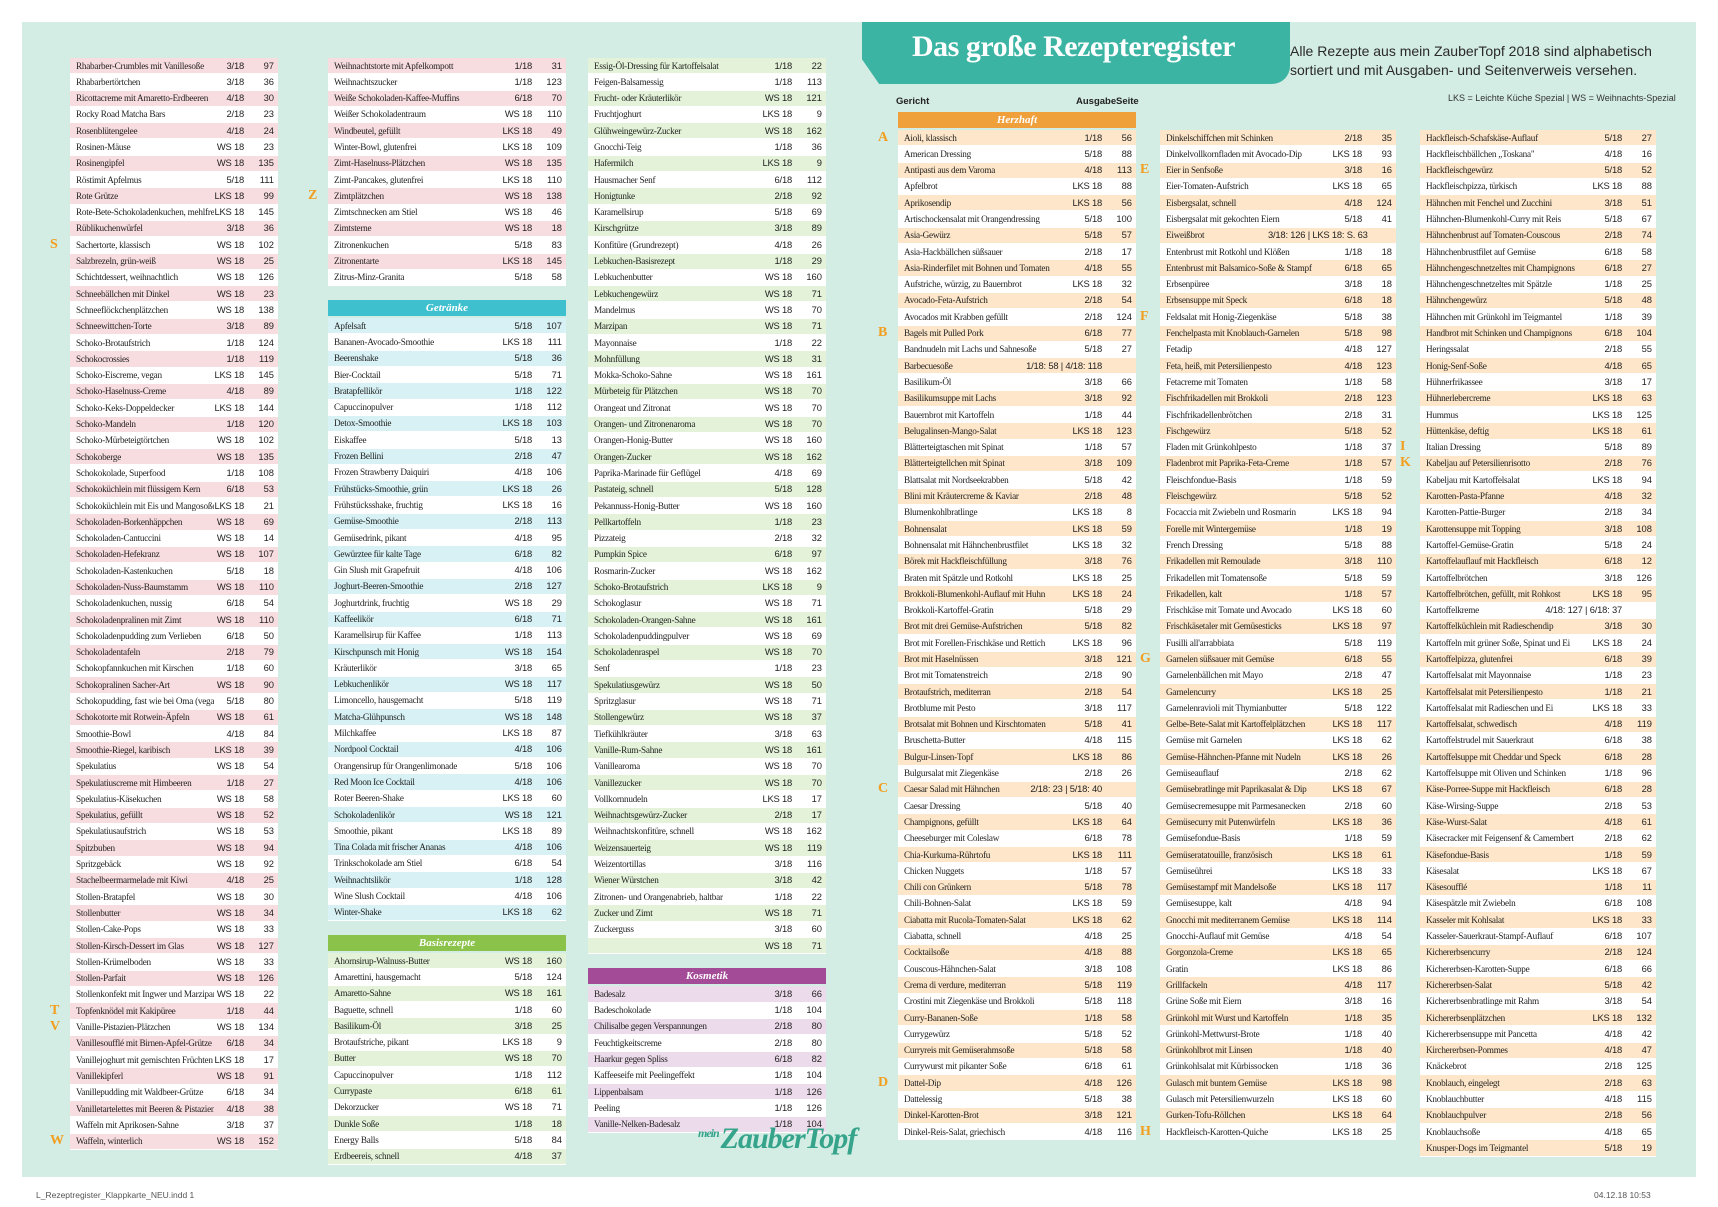  Describe the element at coordinates (1478, 968) in the screenshot. I see `recipe-name: Kichererbsen-Karotten-Suppe` at that location.